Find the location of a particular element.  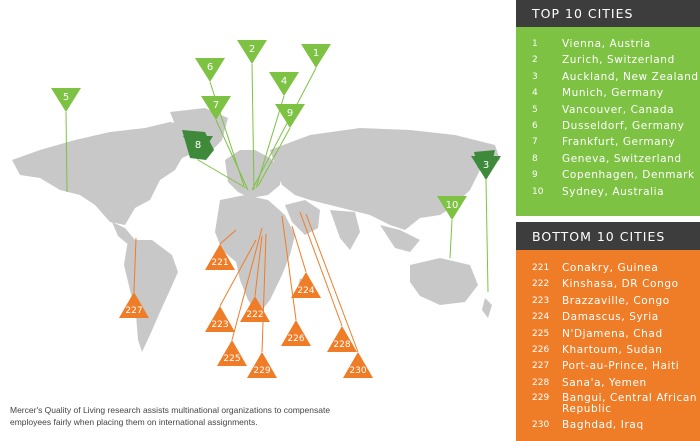

city-row: 227 Port-au-Prince, Haiti is located at coordinates (608, 366).